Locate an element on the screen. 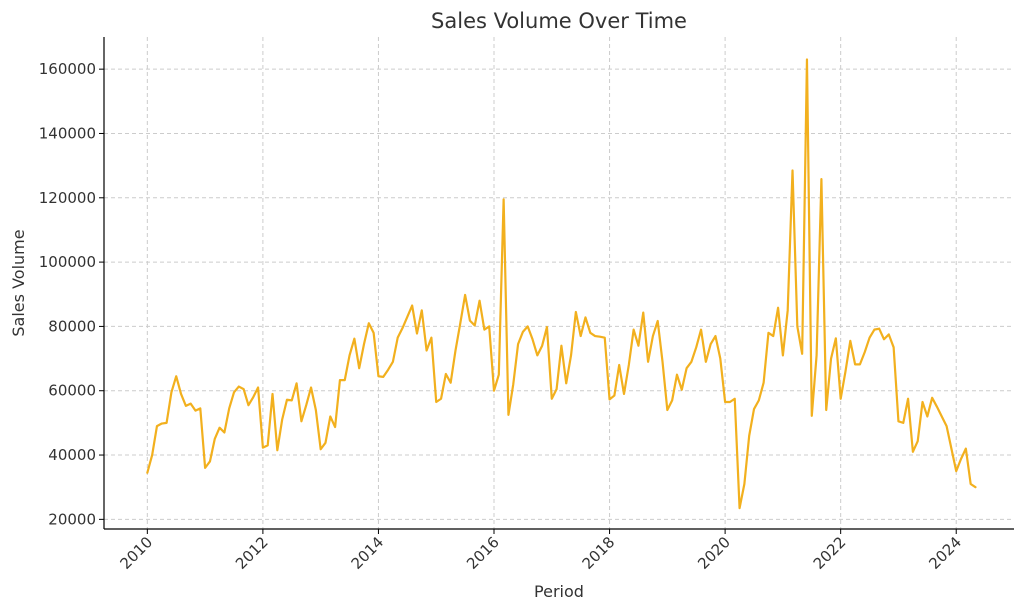 The height and width of the screenshot is (611, 1024). x-tick-label: 2012 is located at coordinates (252, 553).